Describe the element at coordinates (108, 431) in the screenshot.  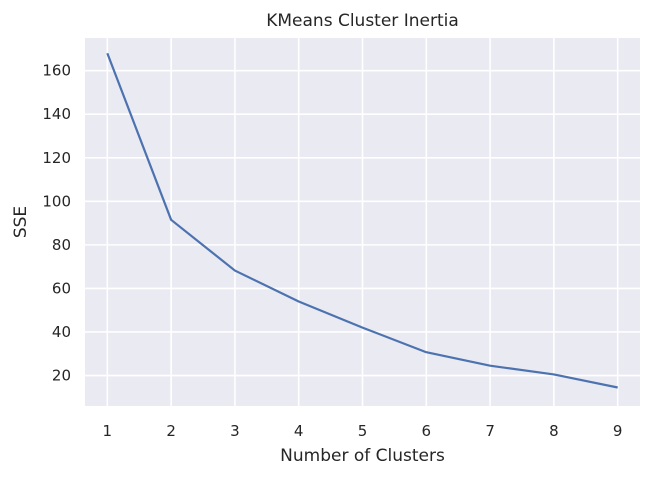
I see `x-tick-label: 1` at that location.